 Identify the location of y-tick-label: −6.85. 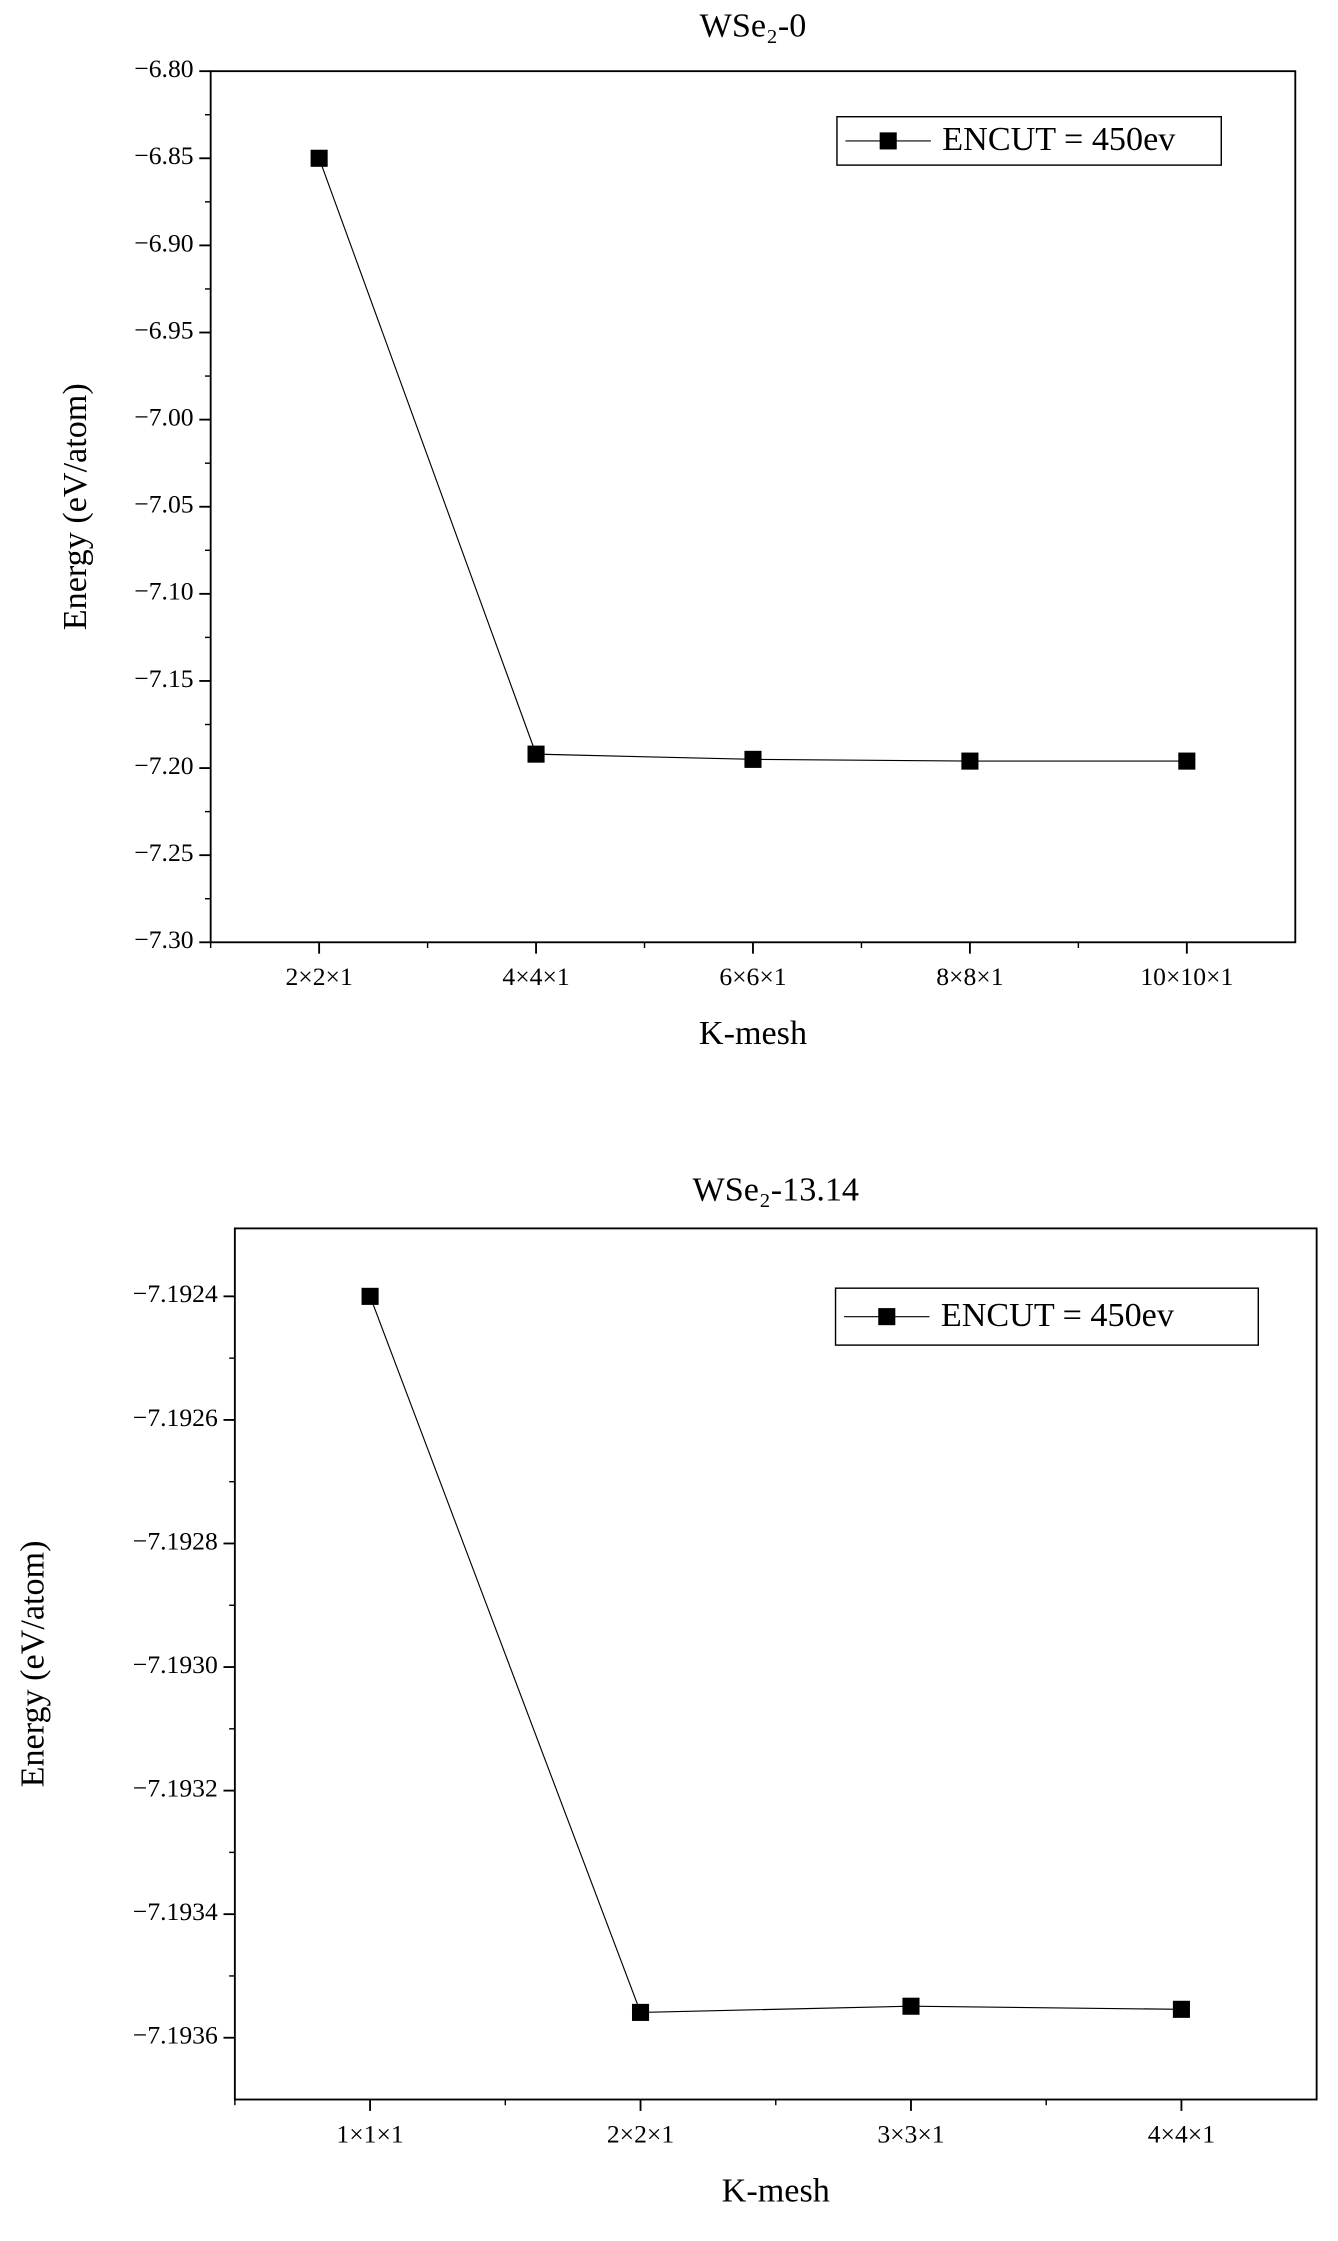
(163, 155).